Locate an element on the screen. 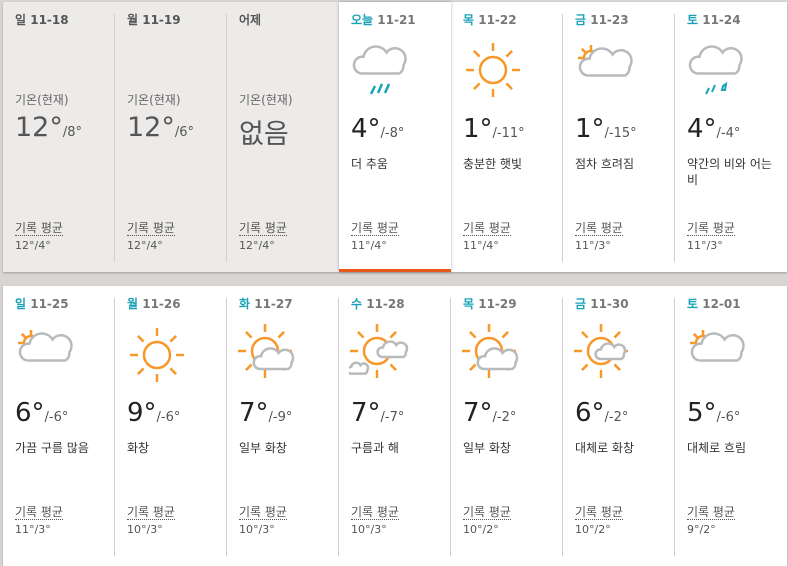 The image size is (788, 566). temperature: 4°/-8° is located at coordinates (377, 129).